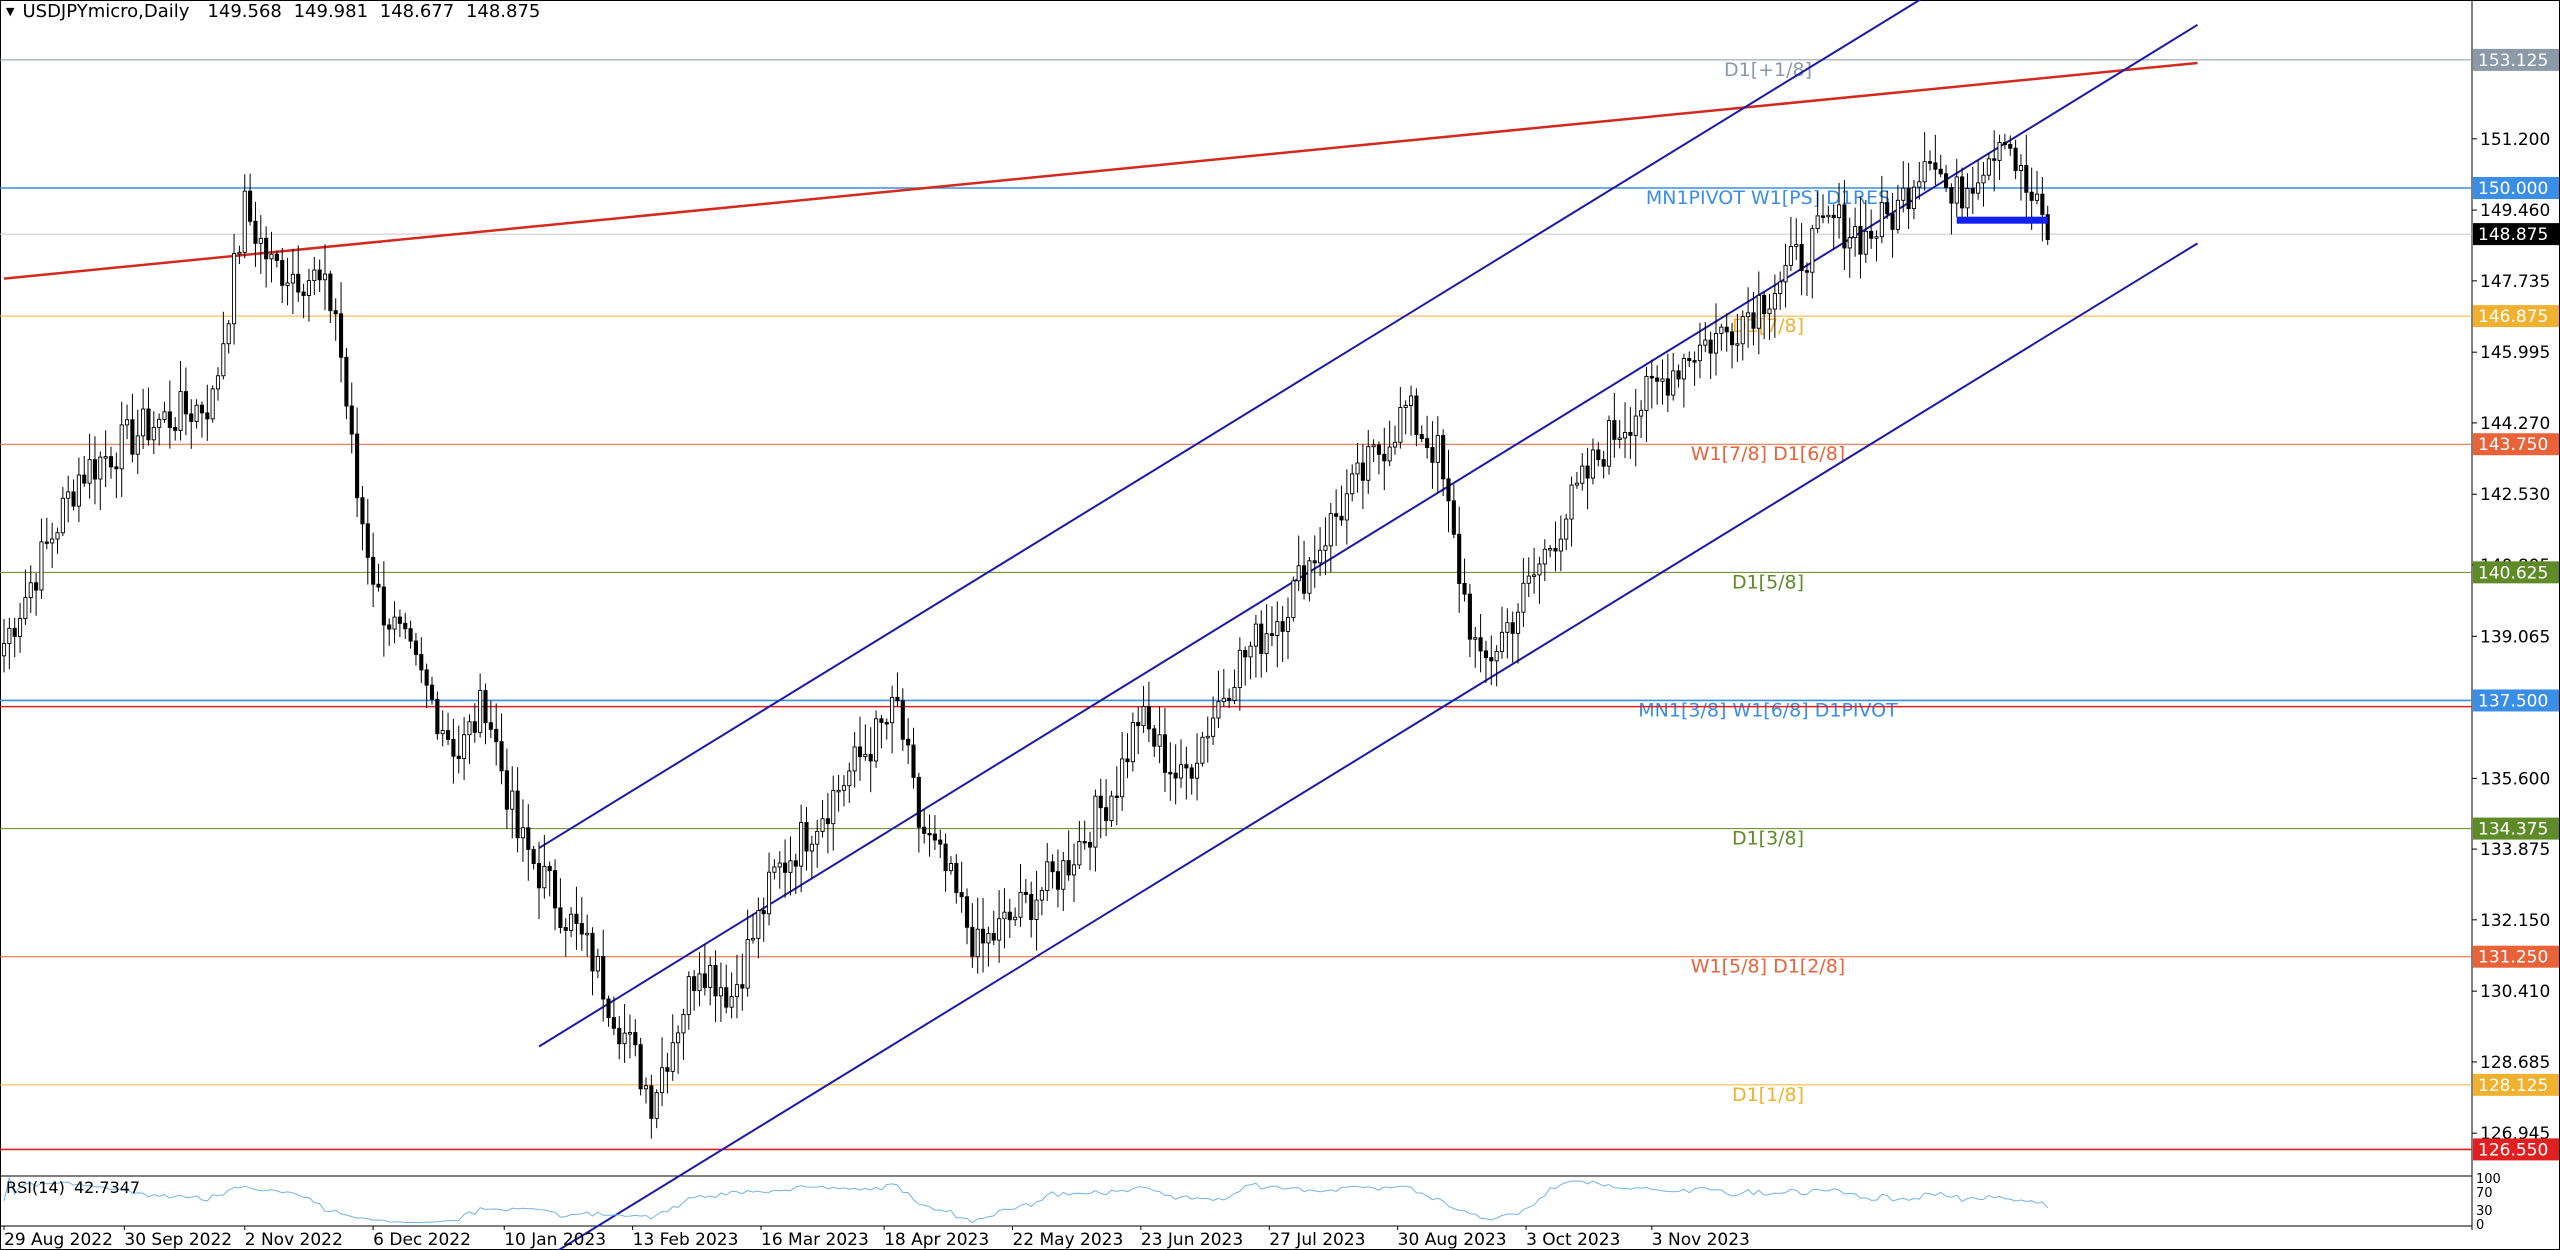 Image resolution: width=2560 pixels, height=1250 pixels. What do you see at coordinates (1452, 1240) in the screenshot?
I see `x-tick-label: 30 Aug 2023` at bounding box center [1452, 1240].